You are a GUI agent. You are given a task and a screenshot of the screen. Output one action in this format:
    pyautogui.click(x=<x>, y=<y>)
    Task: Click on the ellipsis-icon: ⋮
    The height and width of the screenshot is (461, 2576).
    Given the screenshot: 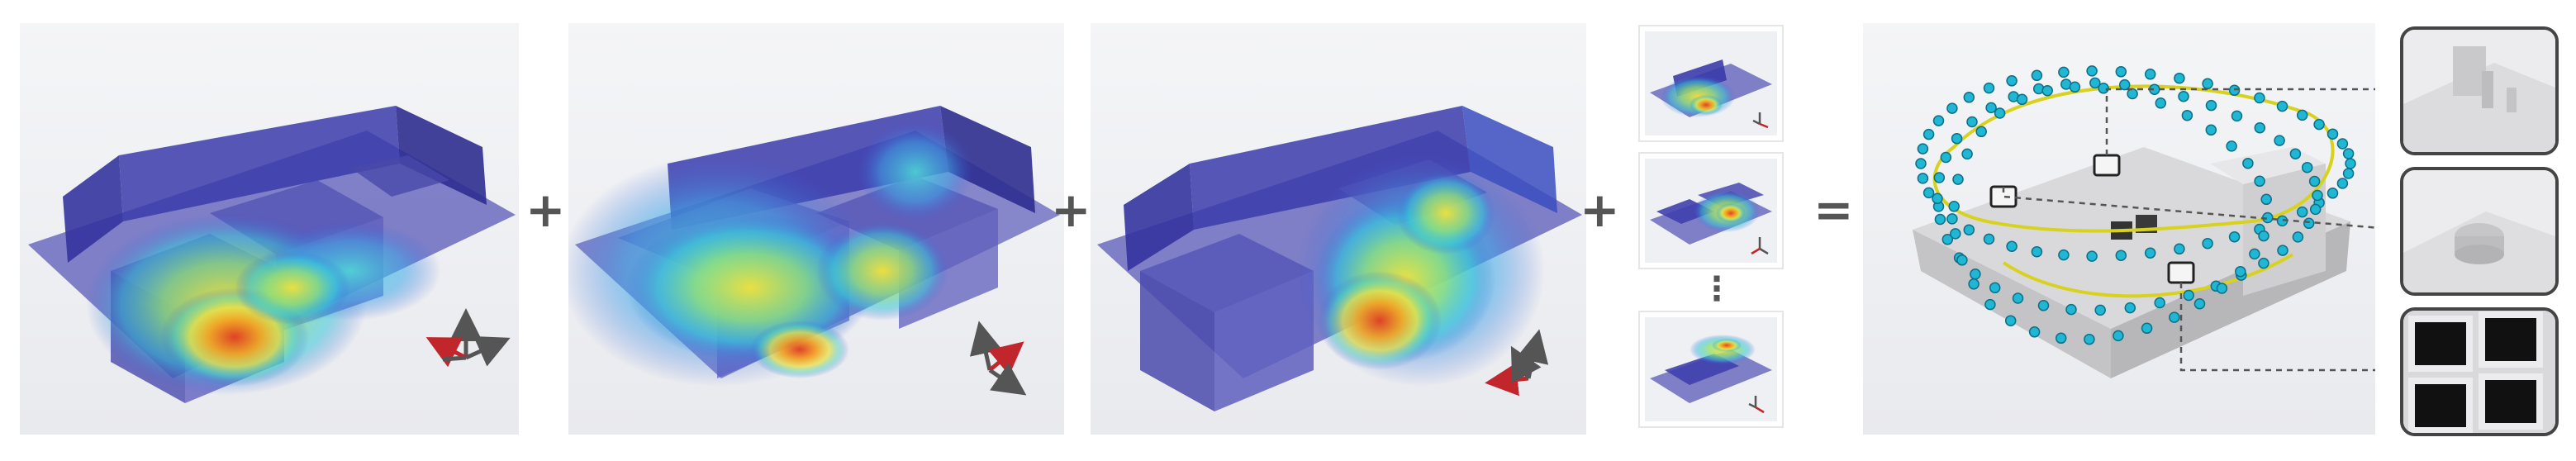 What is the action you would take?
    pyautogui.click(x=1716, y=289)
    